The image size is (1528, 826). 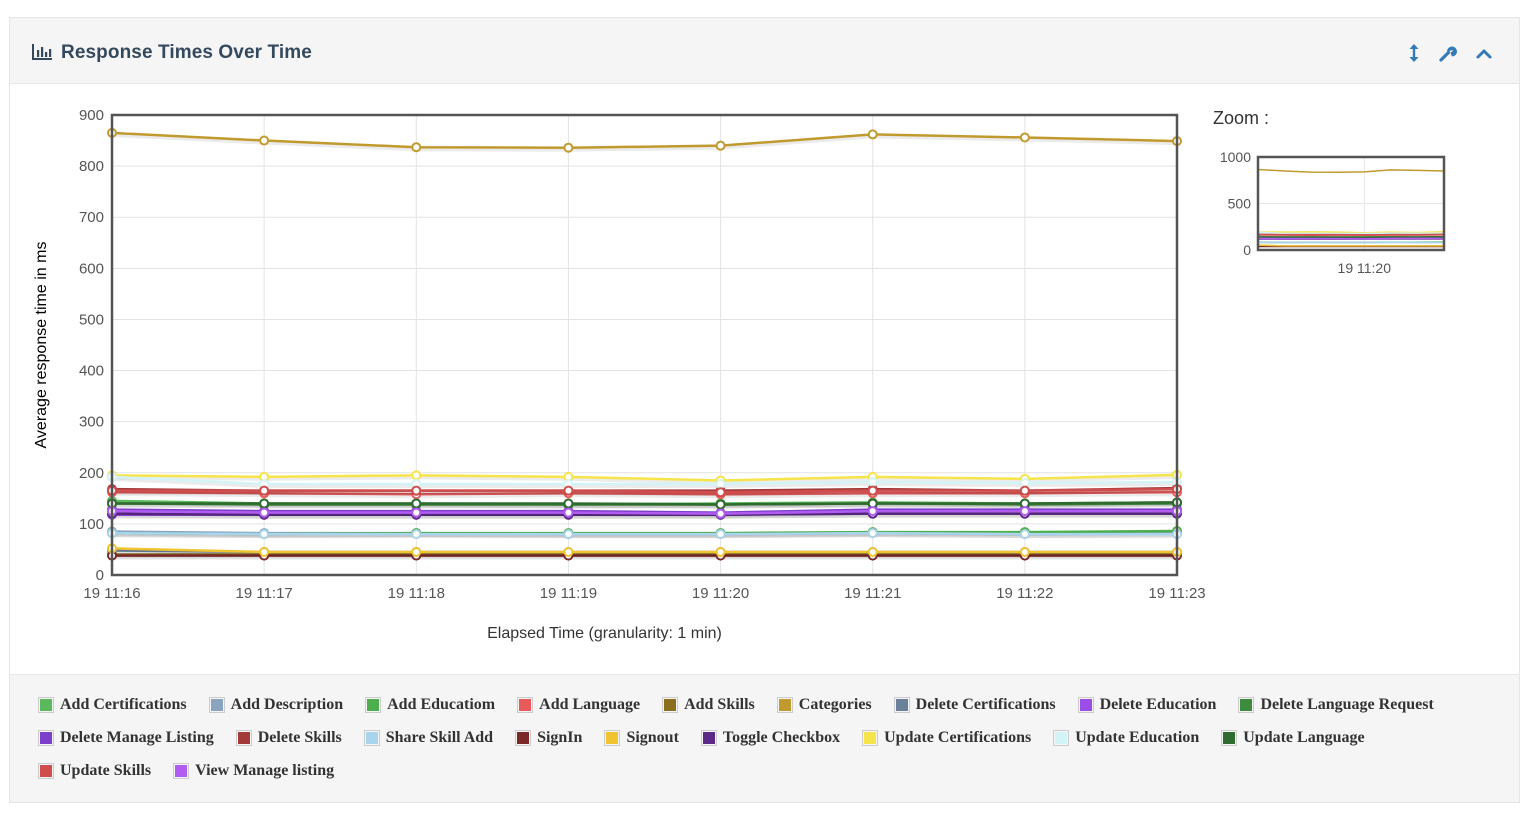 I want to click on legend-item: Update Language, so click(x=1293, y=737).